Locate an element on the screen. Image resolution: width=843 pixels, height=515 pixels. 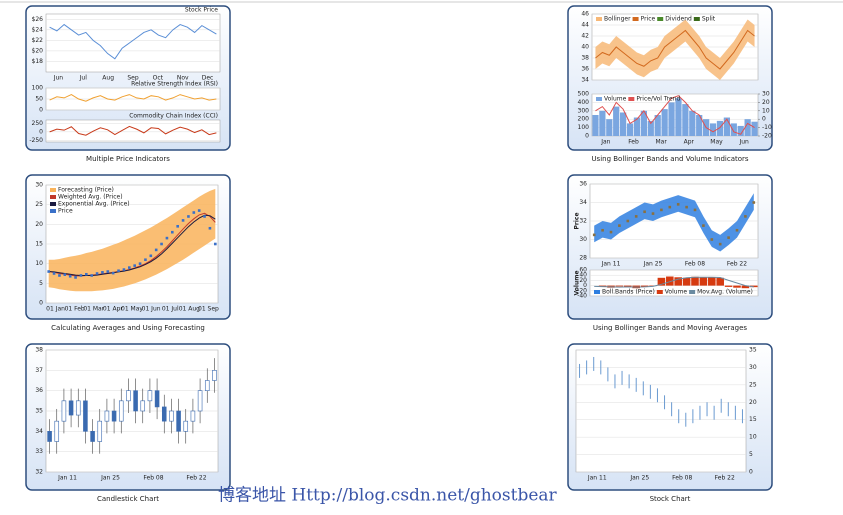
y-tick-label: $26 is located at coordinates (38, 19).